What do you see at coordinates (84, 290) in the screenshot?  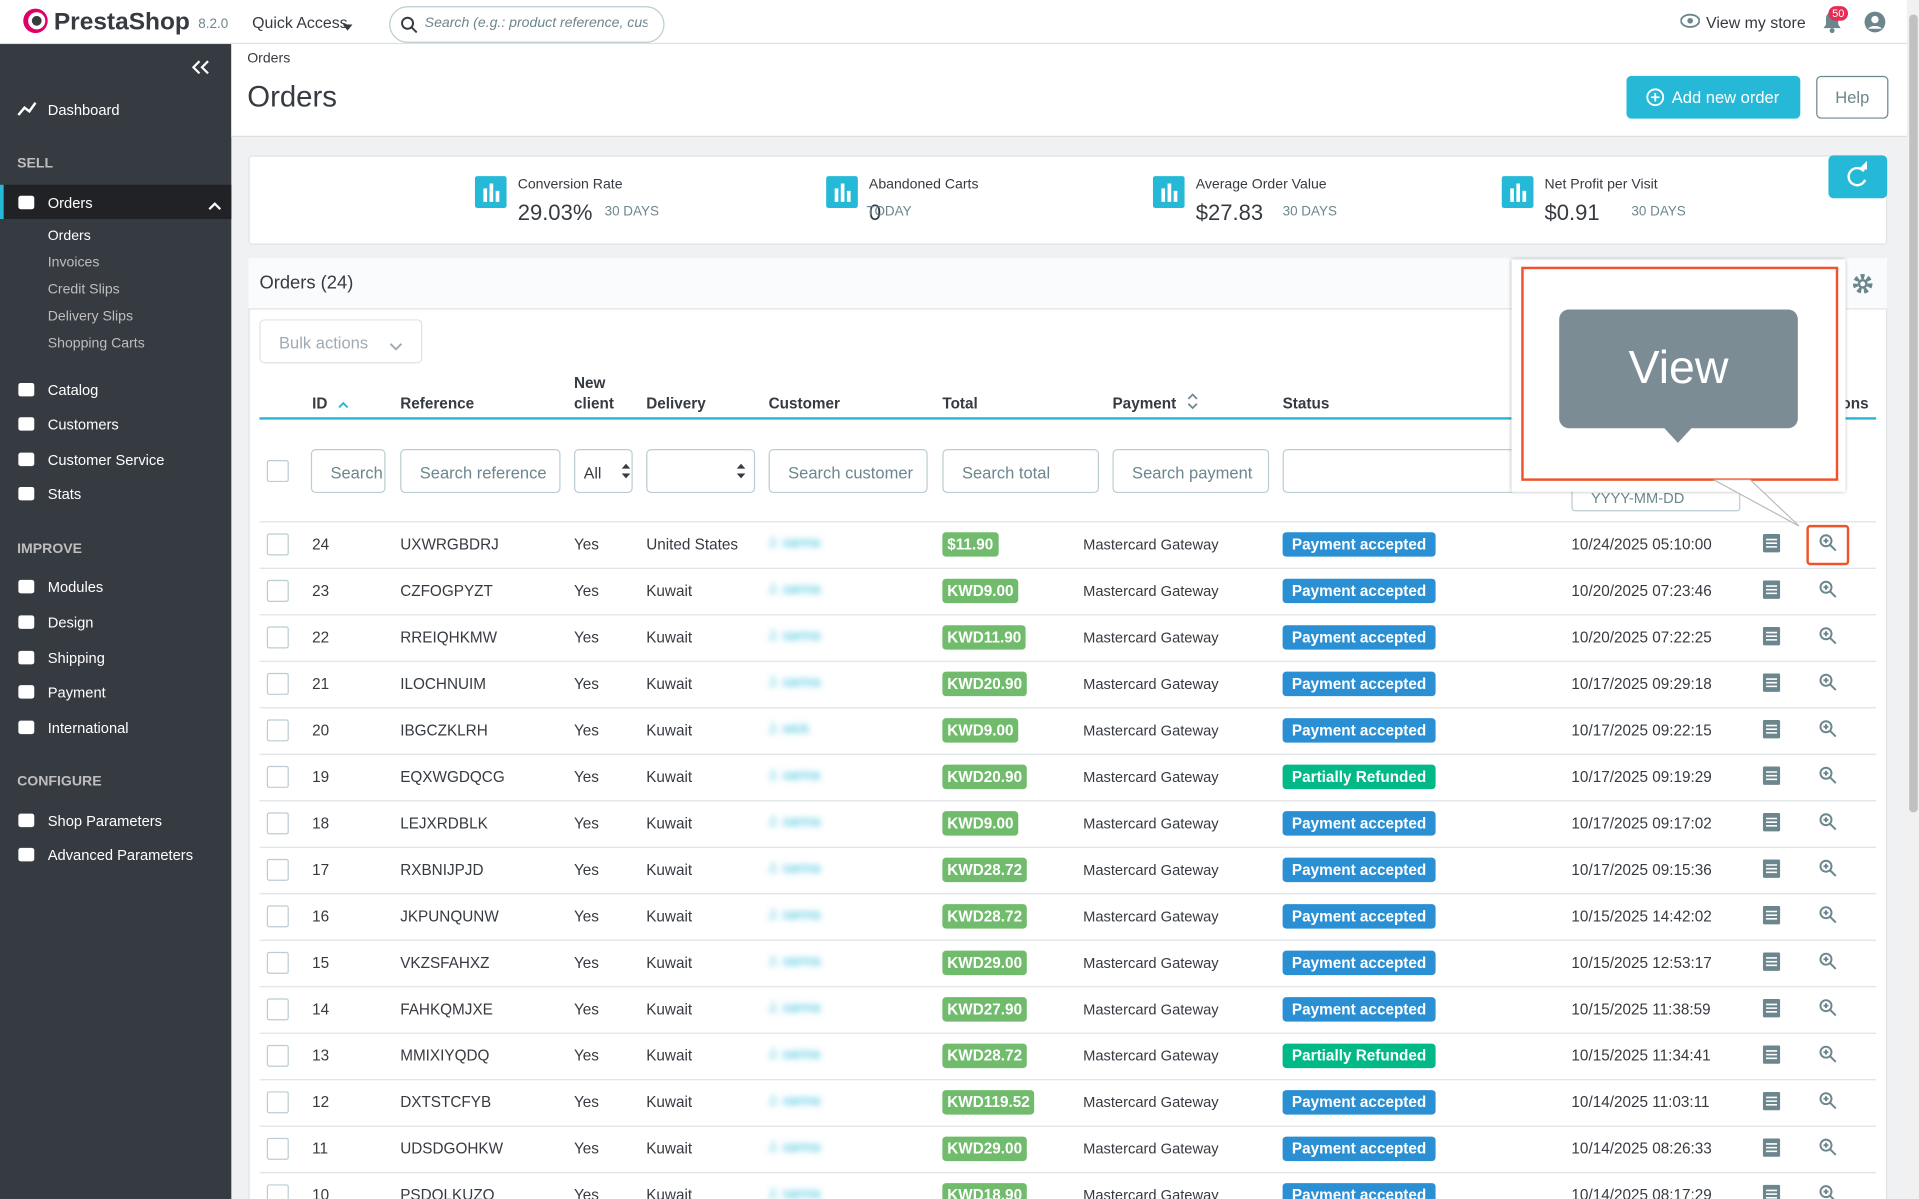 I see `menu-subitem: Credit Slips` at bounding box center [84, 290].